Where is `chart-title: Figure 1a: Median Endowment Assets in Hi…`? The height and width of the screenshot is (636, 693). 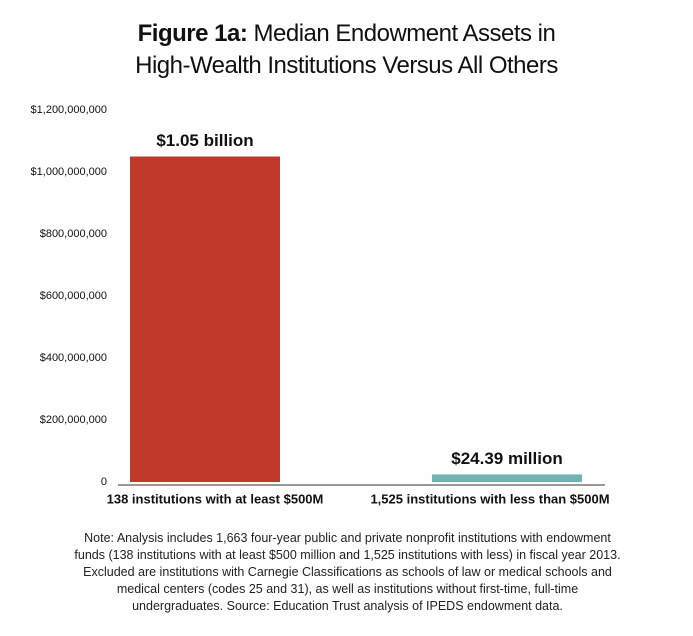 chart-title: Figure 1a: Median Endowment Assets in Hi… is located at coordinates (346, 50).